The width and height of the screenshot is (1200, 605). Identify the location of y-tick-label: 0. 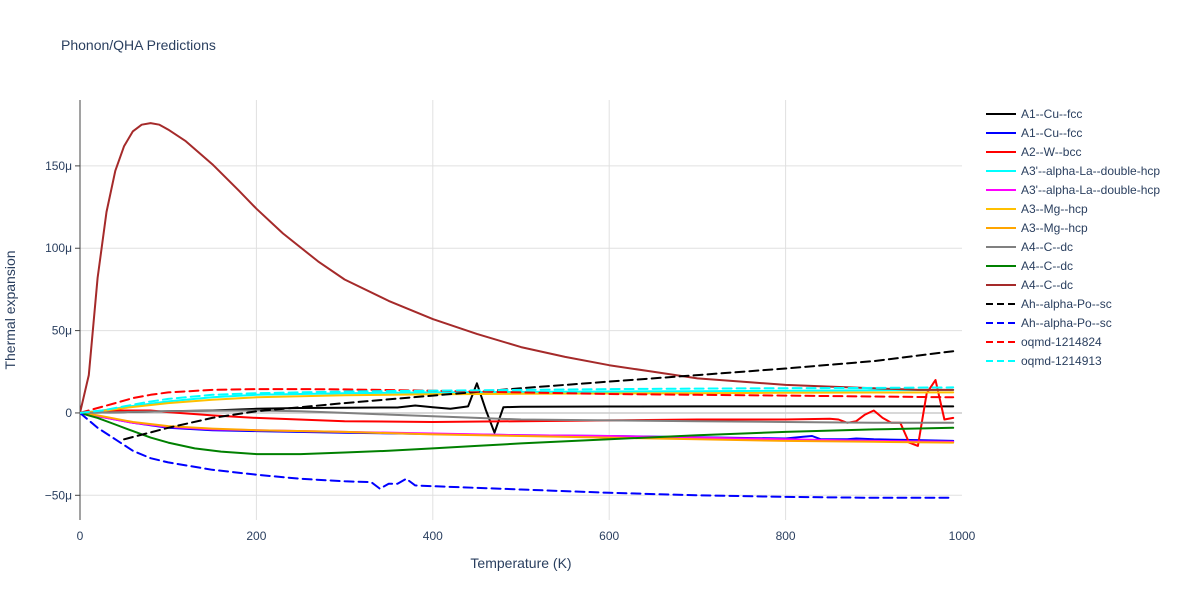
(68, 413).